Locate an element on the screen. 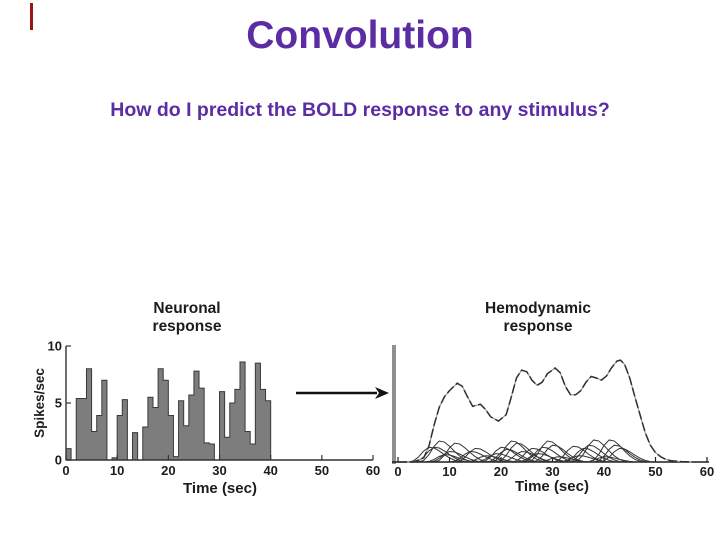  slide-title: Convolution is located at coordinates (360, 35).